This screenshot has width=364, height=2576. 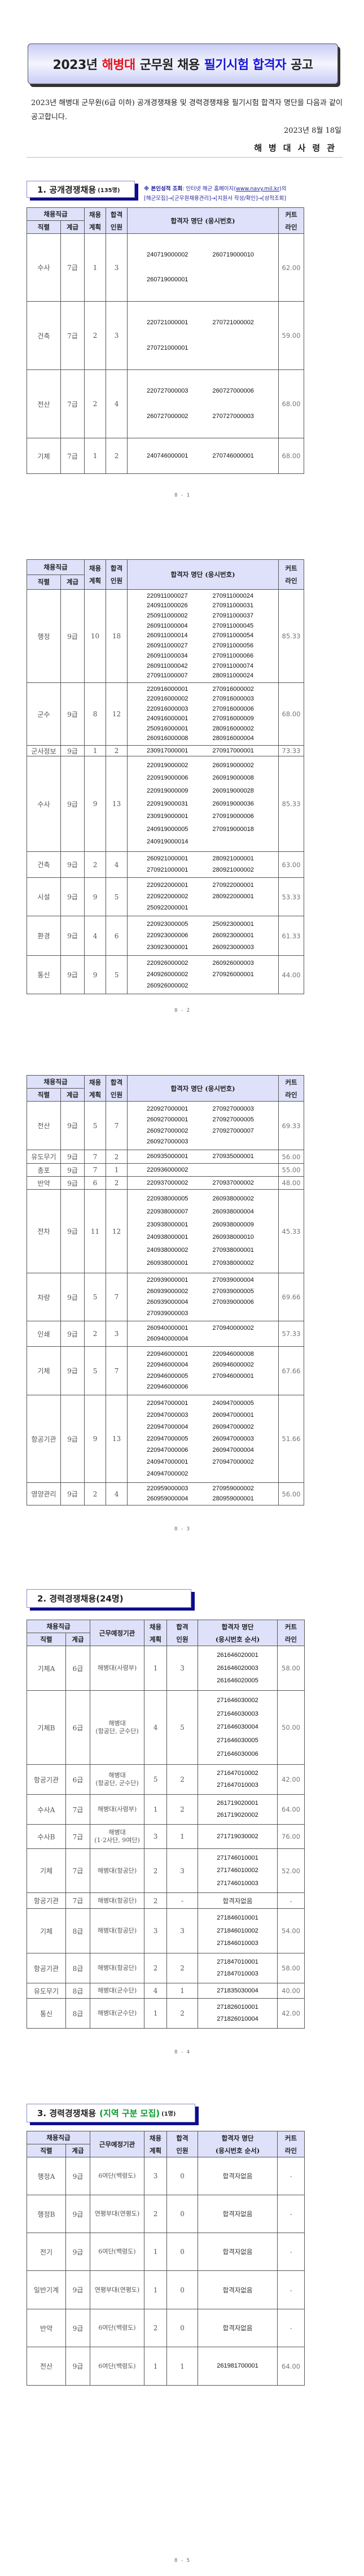 What do you see at coordinates (238, 1991) in the screenshot?
I see `passer-list-cell: 271835030004` at bounding box center [238, 1991].